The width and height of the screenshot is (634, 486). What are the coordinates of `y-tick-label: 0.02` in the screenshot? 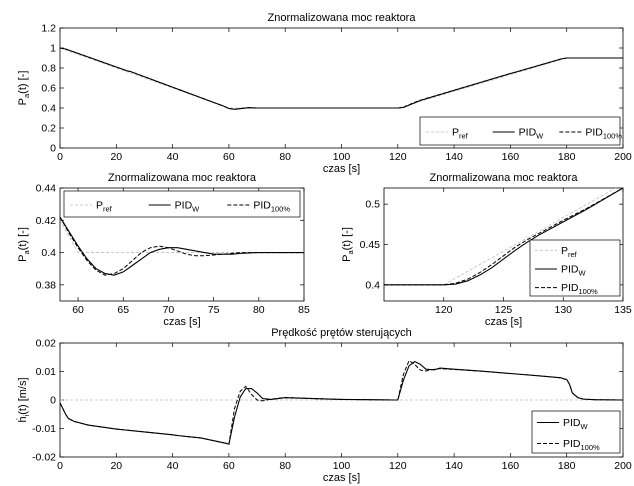 It's located at (46, 344).